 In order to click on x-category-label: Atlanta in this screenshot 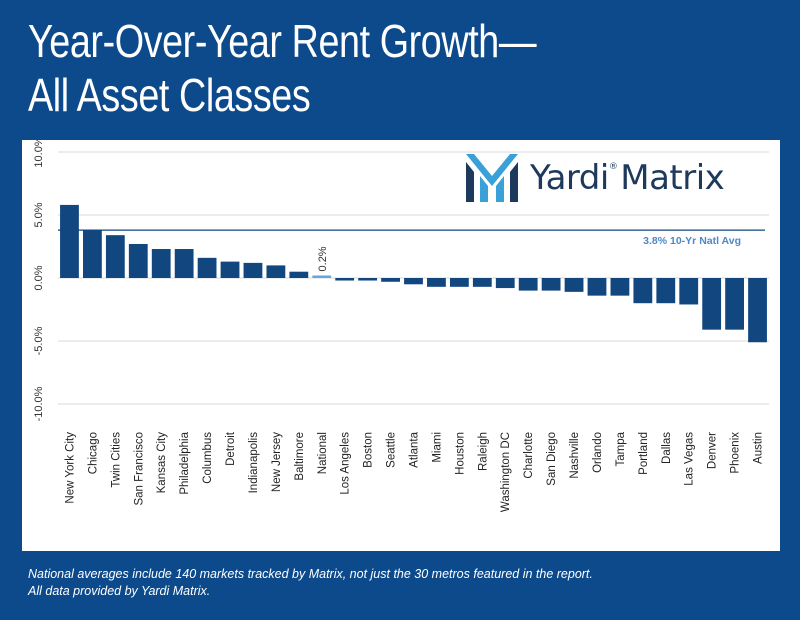, I will do `click(415, 449)`.